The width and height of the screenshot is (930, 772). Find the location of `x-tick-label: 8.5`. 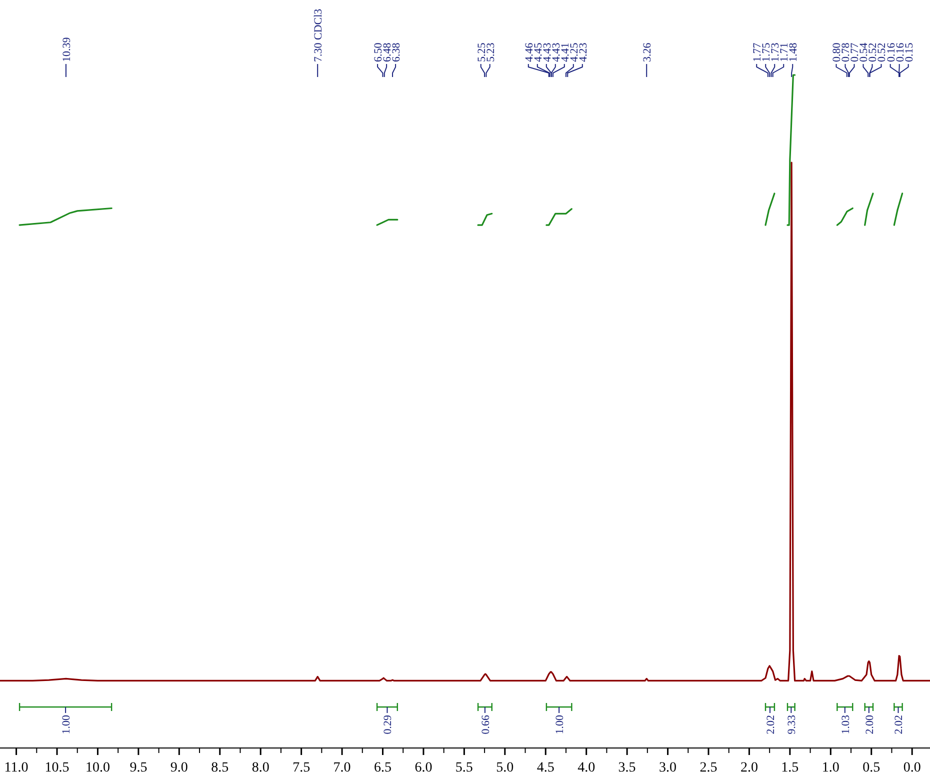

x-tick-label: 8.5 is located at coordinates (220, 766).